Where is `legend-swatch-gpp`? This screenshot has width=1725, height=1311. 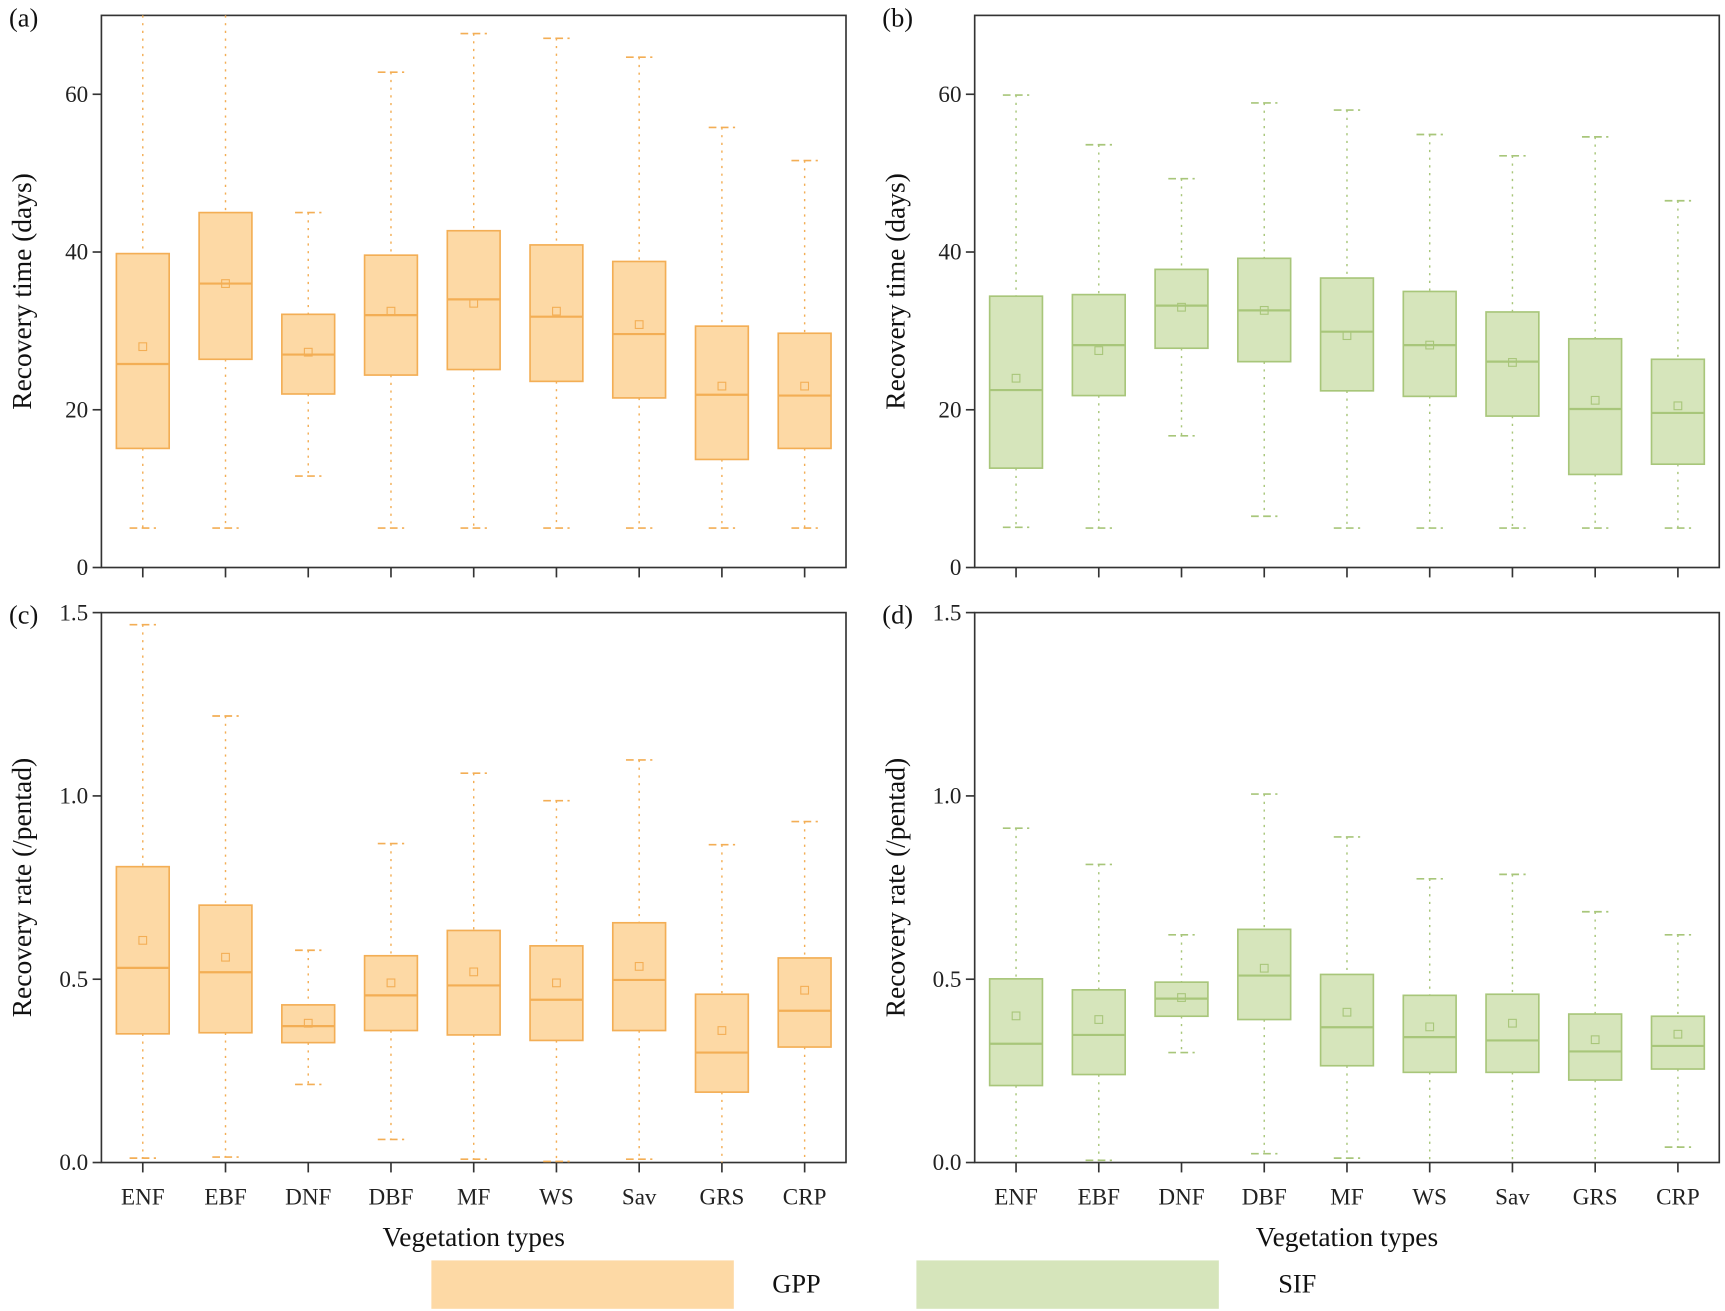
legend-swatch-gpp is located at coordinates (582, 1284).